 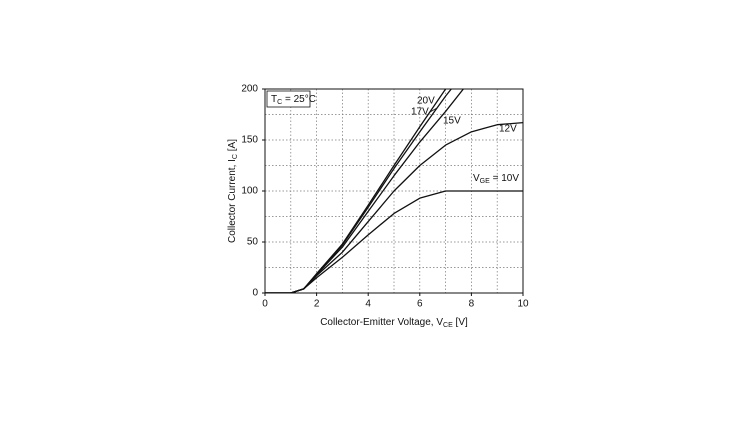 I want to click on condition: TC = 25°C, so click(x=293, y=100).